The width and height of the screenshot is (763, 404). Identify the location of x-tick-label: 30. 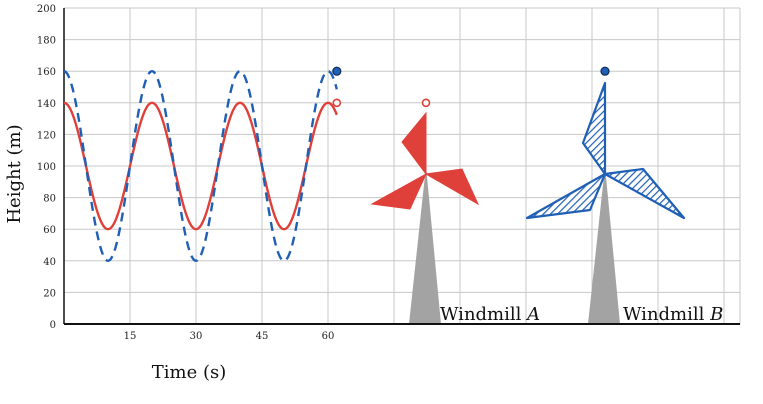
(196, 336).